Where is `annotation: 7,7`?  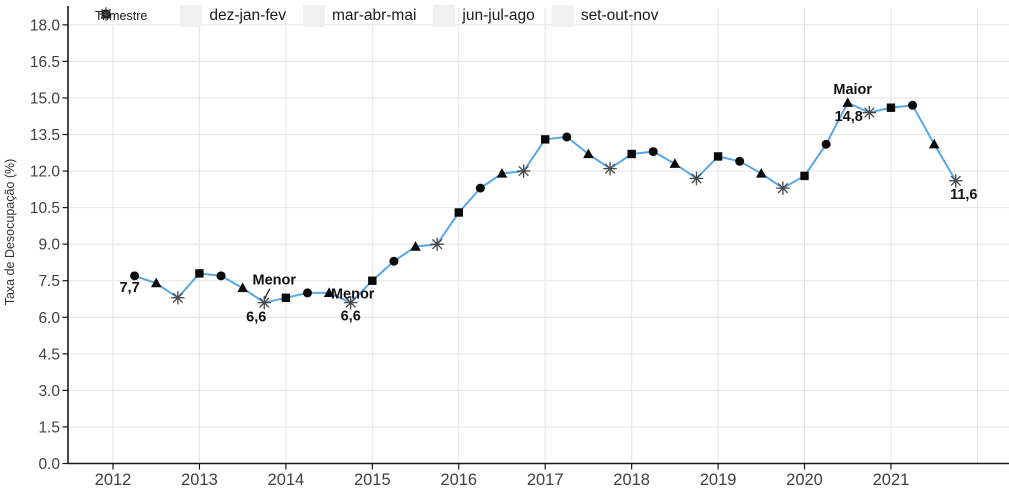
annotation: 7,7 is located at coordinates (130, 288).